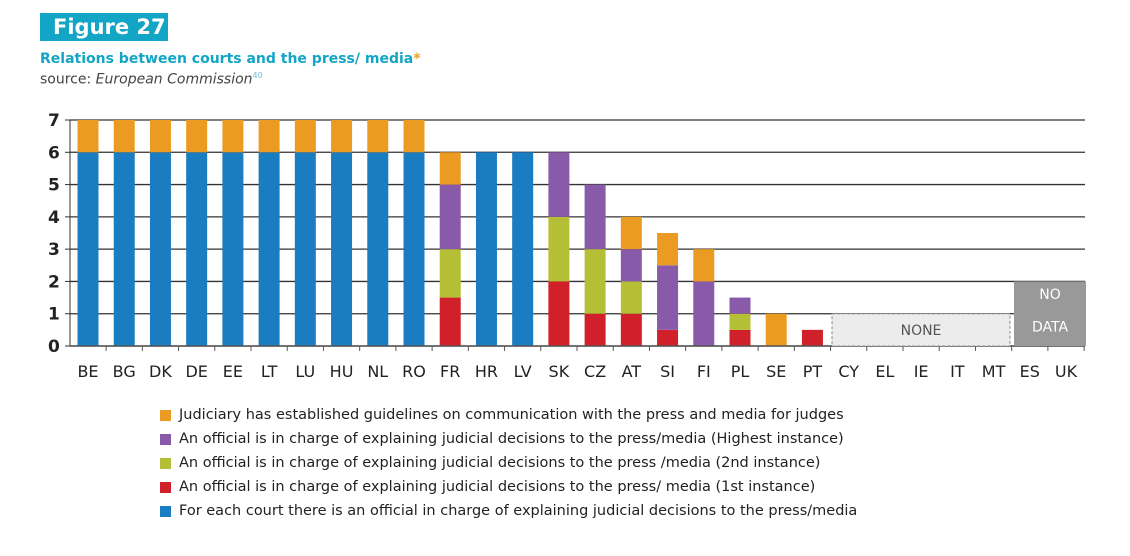  I want to click on x-tick-label: DK, so click(160, 371).